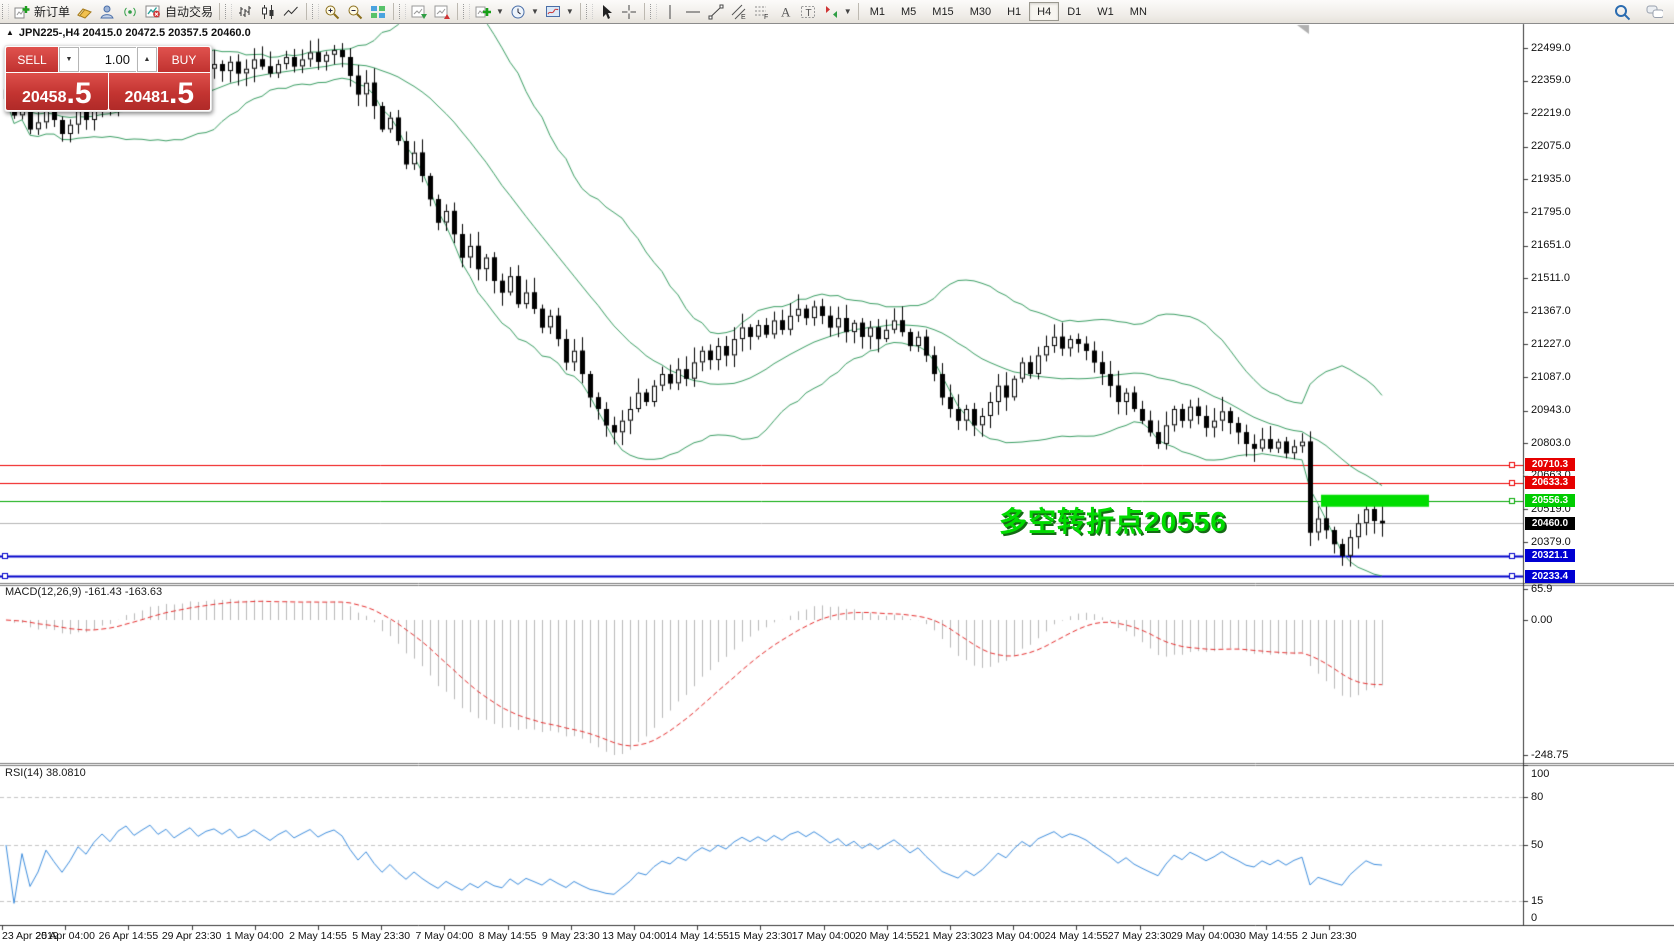 The image size is (1674, 944). I want to click on timeframe-W1: W1, so click(1105, 11).